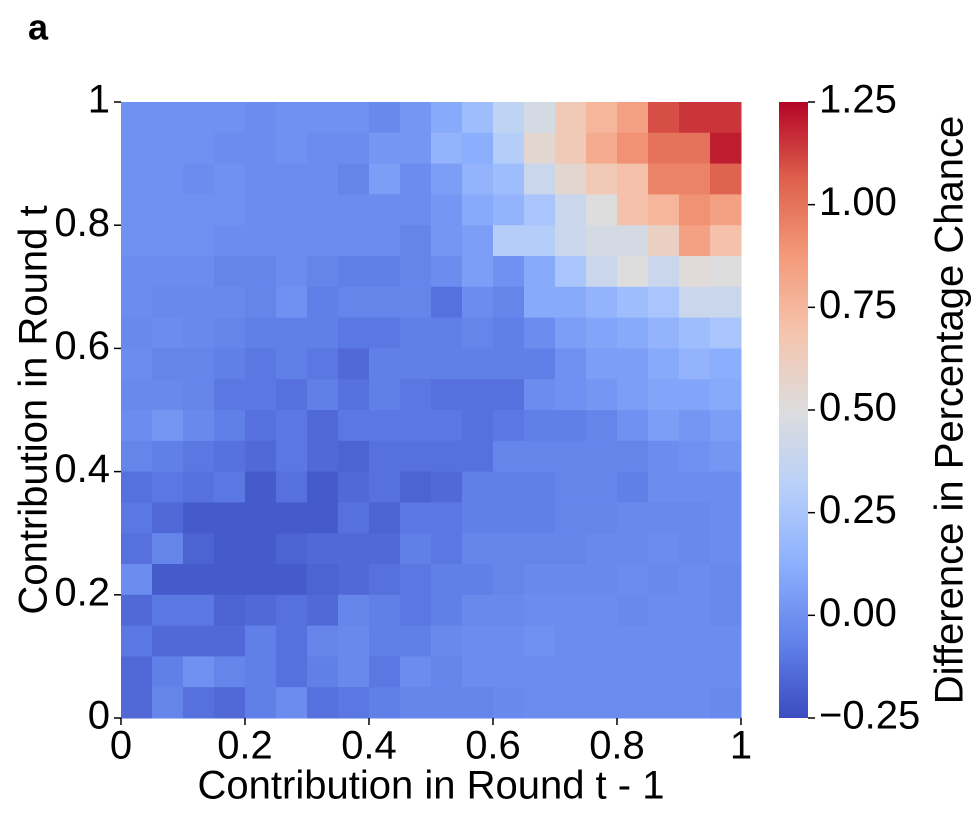 This screenshot has height=819, width=979. Describe the element at coordinates (858, 510) in the screenshot. I see `colorbar-tick-label: 0.25` at that location.